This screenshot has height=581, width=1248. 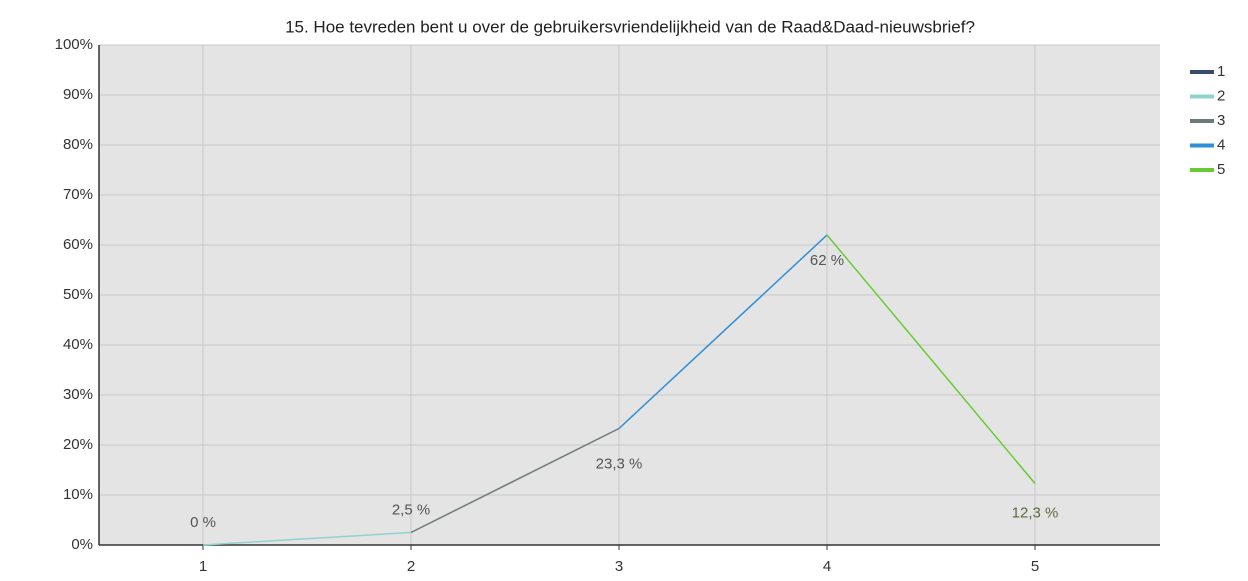 What do you see at coordinates (203, 522) in the screenshot?
I see `value-label: 0 %` at bounding box center [203, 522].